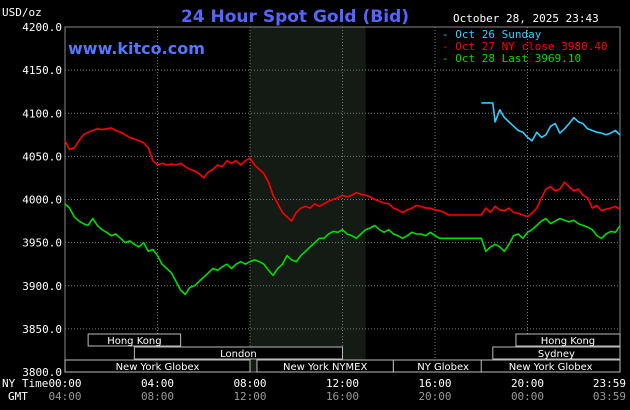 This screenshot has height=410, width=630. What do you see at coordinates (434, 396) in the screenshot?
I see `x-tick-label-gmt: 20:00` at bounding box center [434, 396].